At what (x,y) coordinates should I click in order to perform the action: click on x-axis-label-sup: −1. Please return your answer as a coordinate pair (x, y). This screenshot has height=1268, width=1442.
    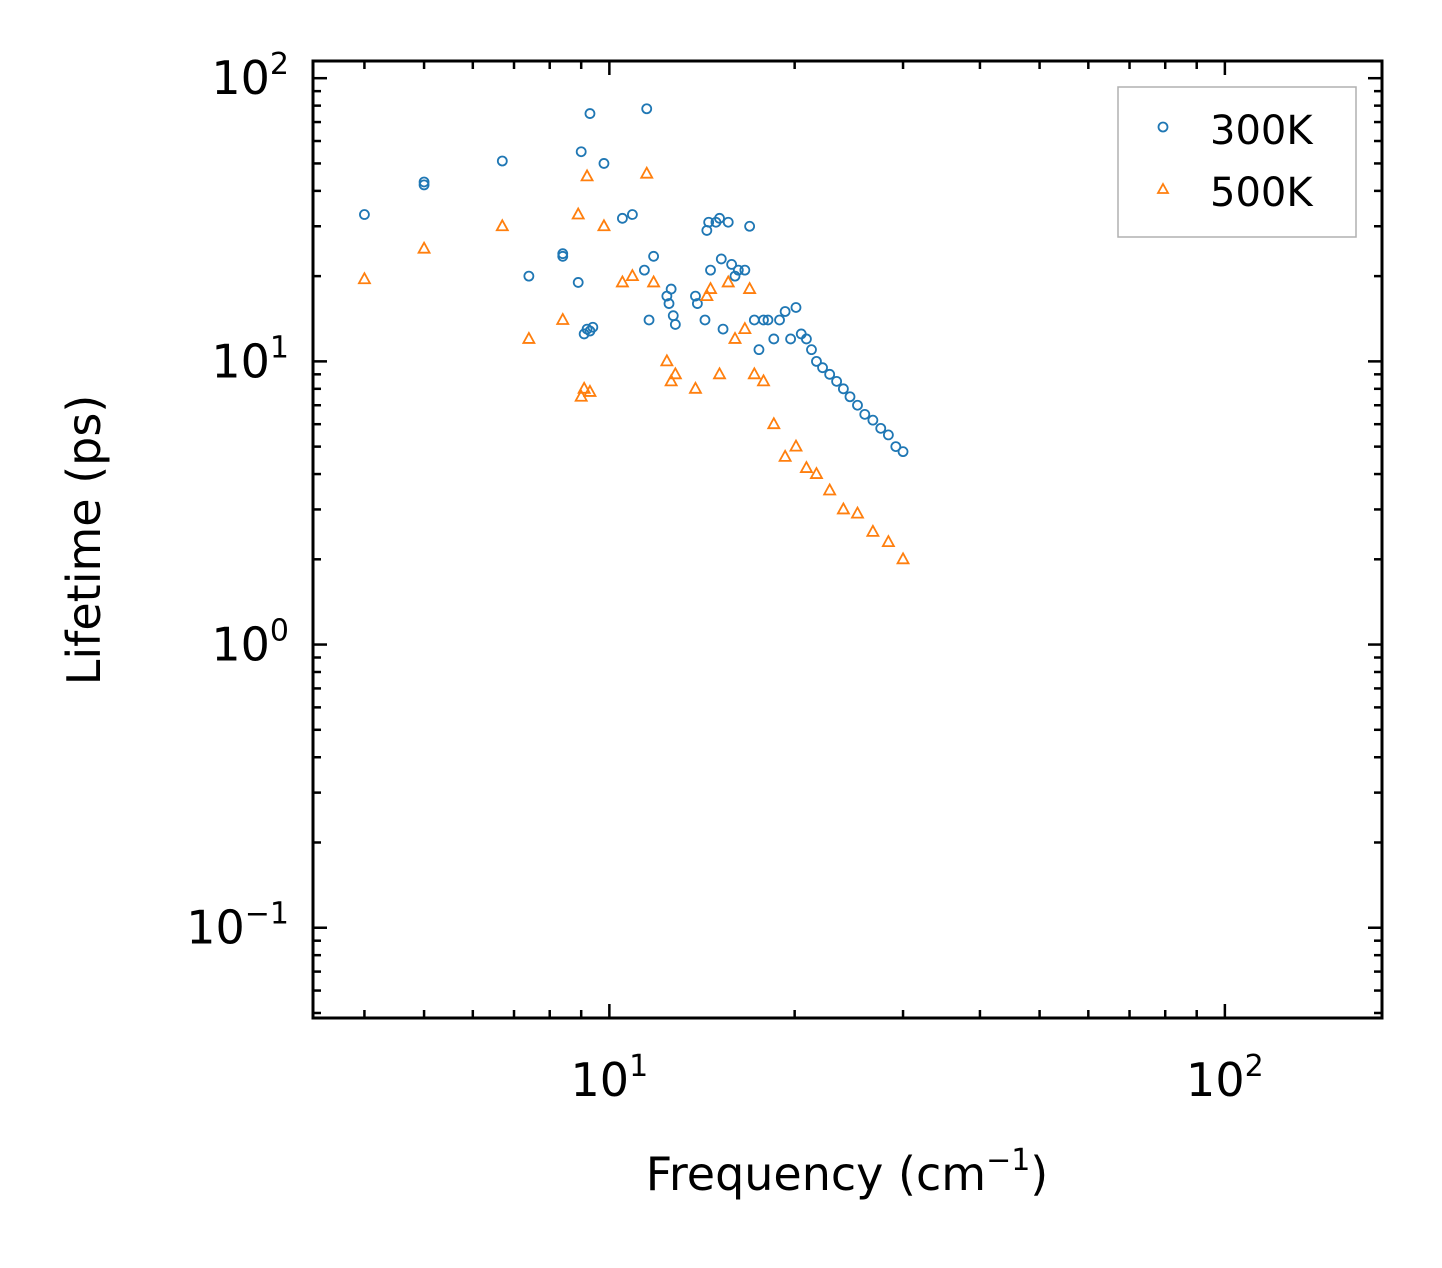
    Looking at the image, I should click on (1008, 1160).